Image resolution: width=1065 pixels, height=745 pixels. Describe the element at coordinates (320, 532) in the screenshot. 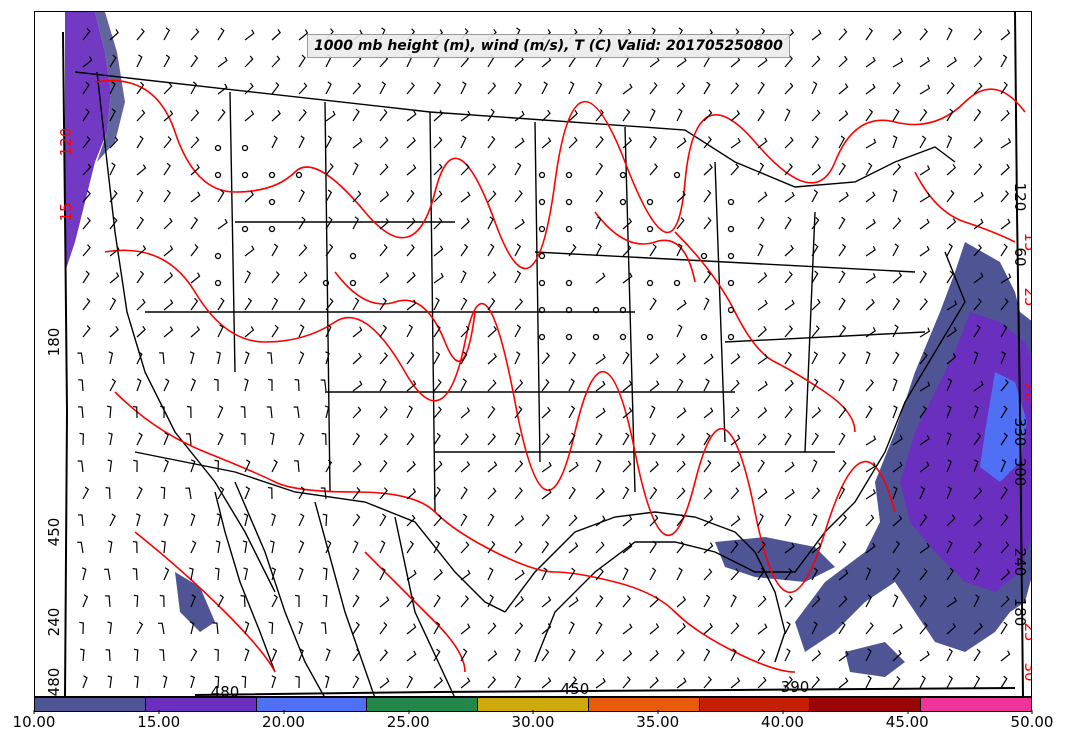

I see `mexico-us-border` at that location.